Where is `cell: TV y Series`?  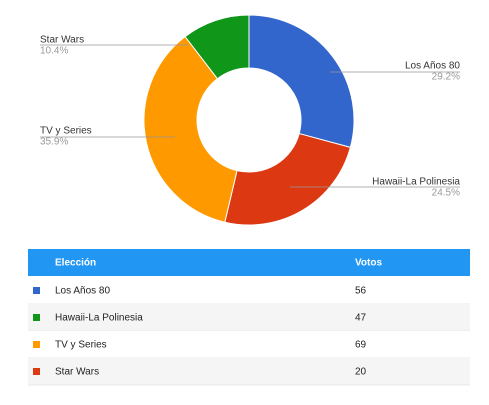
cell: TV y Series is located at coordinates (81, 345).